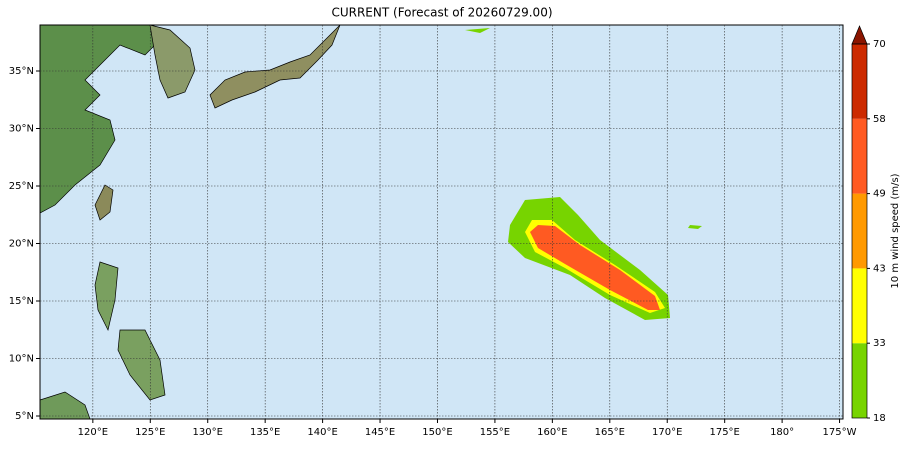 The height and width of the screenshot is (450, 911). What do you see at coordinates (879, 418) in the screenshot?
I see `colorbar-tick-label: 18` at bounding box center [879, 418].